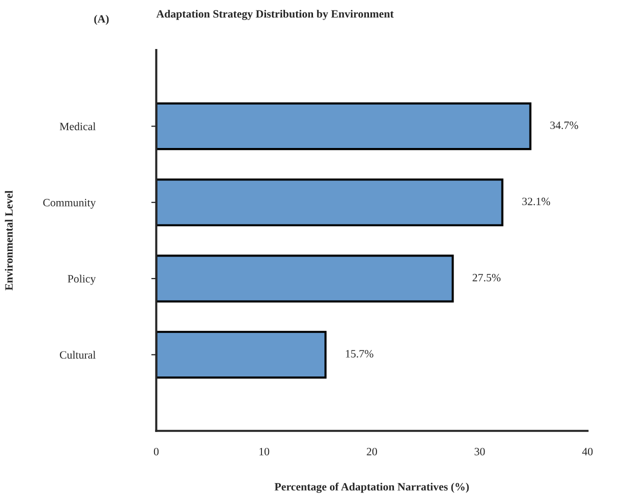 This screenshot has width=625, height=501. Describe the element at coordinates (69, 203) in the screenshot. I see `y-tick-label: Community` at that location.